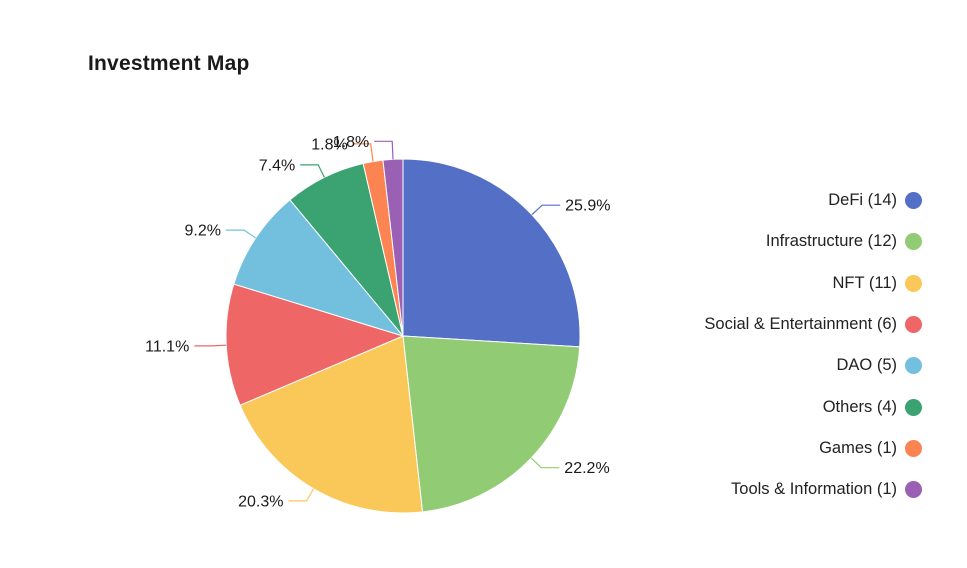 This screenshot has height=568, width=967. I want to click on legend-item-infrastructure: Infrastructure (12), so click(776, 241).